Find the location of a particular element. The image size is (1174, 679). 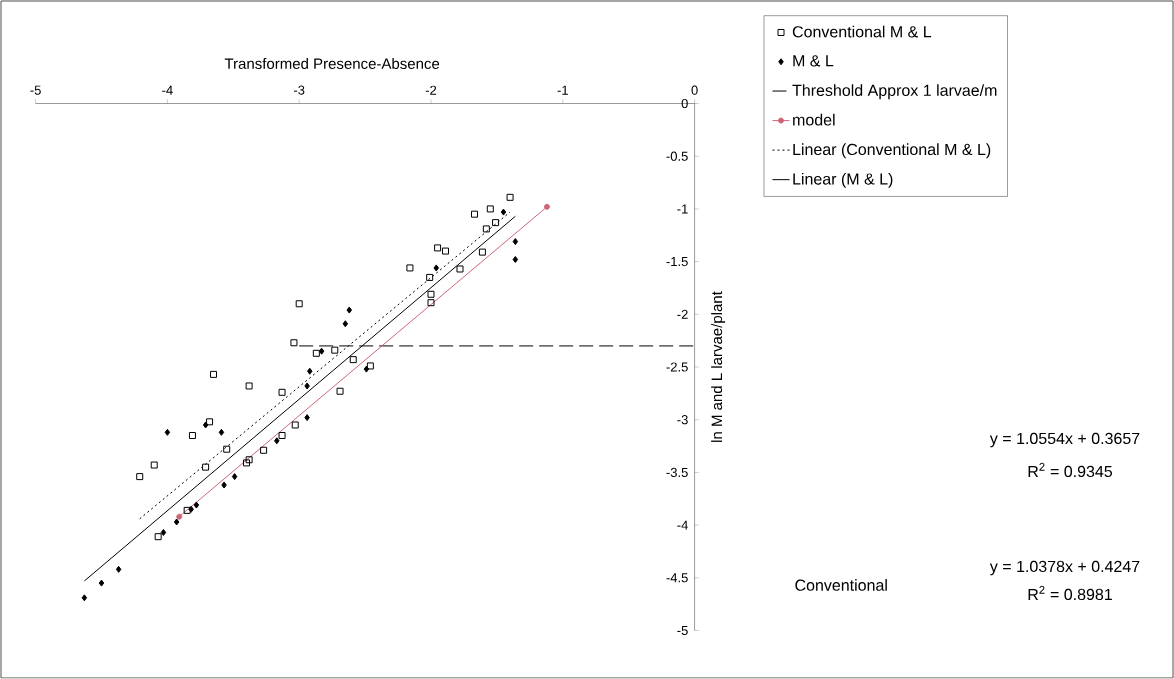

legend-label: M & L is located at coordinates (813, 61).